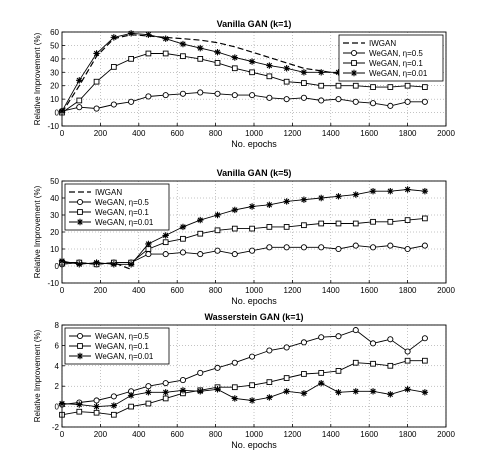 The height and width of the screenshot is (473, 485). I want to click on legend-item: IWGAN, so click(95, 192).